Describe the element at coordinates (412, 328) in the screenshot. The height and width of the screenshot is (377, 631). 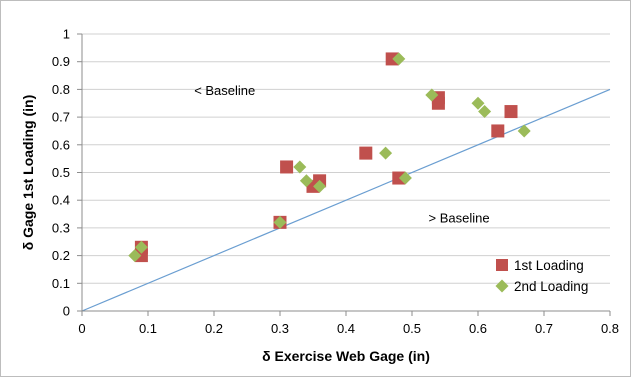
I see `x-tick-label: 0.5` at that location.